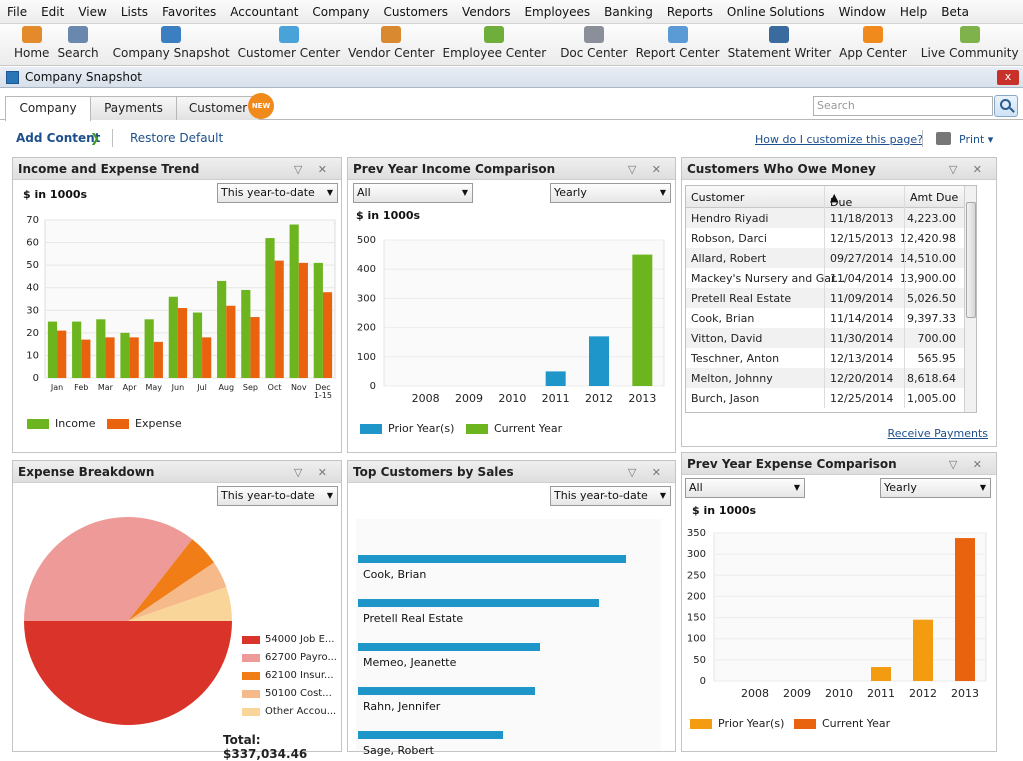 The width and height of the screenshot is (1023, 761). Describe the element at coordinates (398, 750) in the screenshot. I see `customer-name-label: Sage, Robert` at that location.